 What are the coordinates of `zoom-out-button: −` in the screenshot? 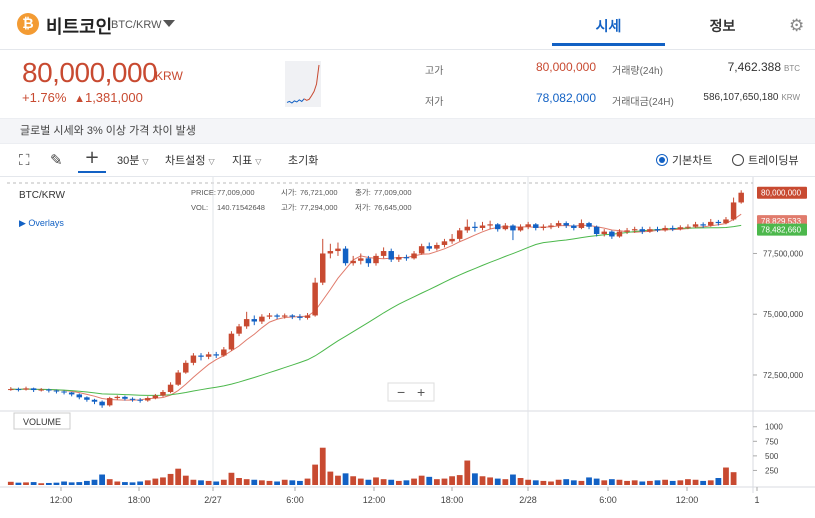 It's located at (401, 392).